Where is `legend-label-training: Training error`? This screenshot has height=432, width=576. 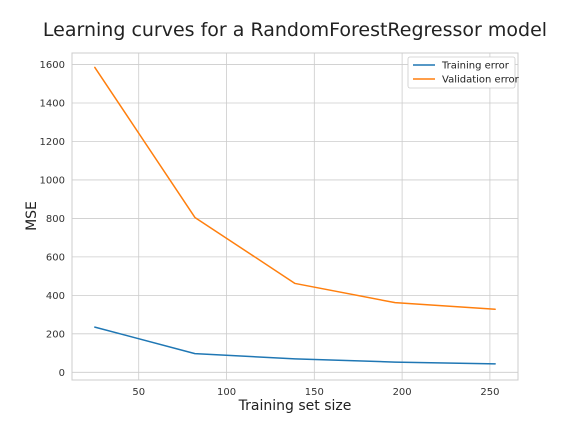 legend-label-training: Training error is located at coordinates (475, 66).